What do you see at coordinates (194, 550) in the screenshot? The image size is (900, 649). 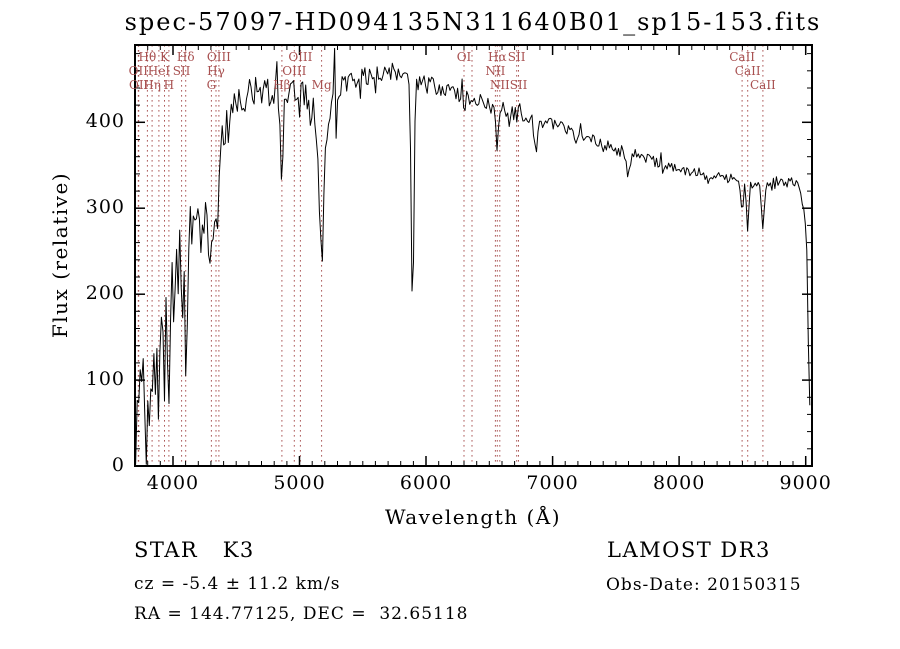 I see `classification-text: STAR K3` at bounding box center [194, 550].